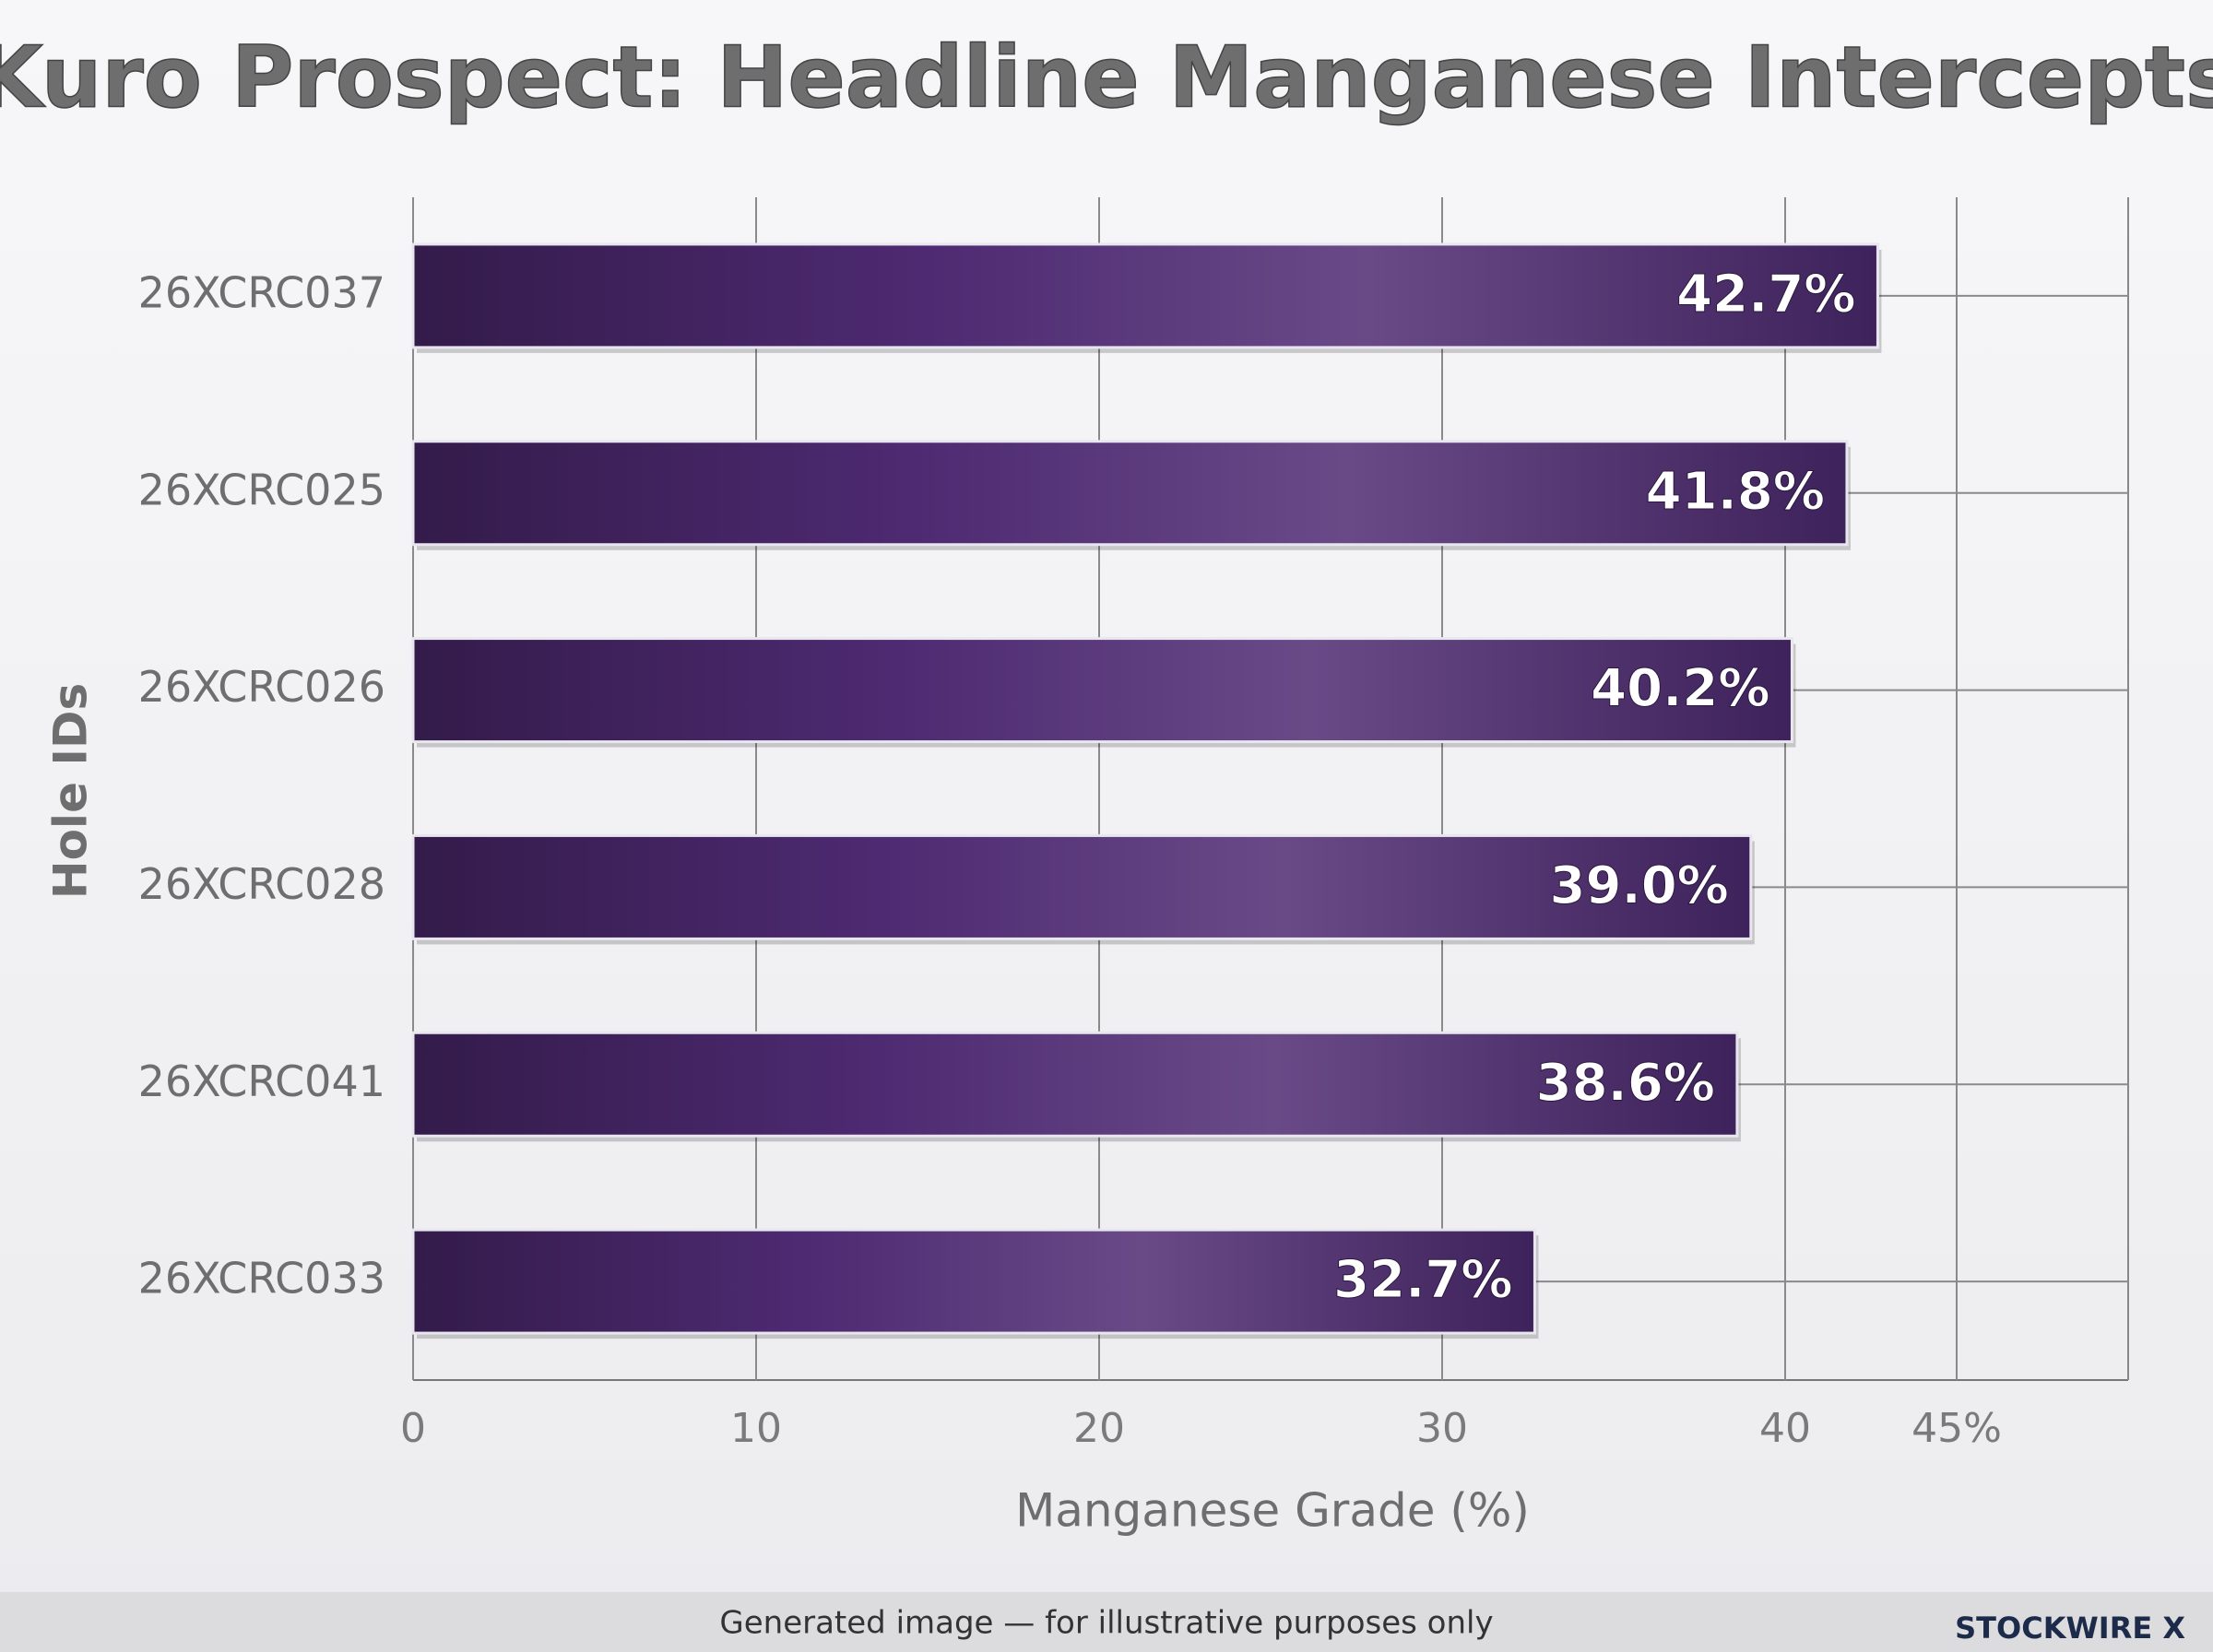 This screenshot has width=2213, height=1652. What do you see at coordinates (1956, 1428) in the screenshot?
I see `x-tick-label: 45%` at bounding box center [1956, 1428].